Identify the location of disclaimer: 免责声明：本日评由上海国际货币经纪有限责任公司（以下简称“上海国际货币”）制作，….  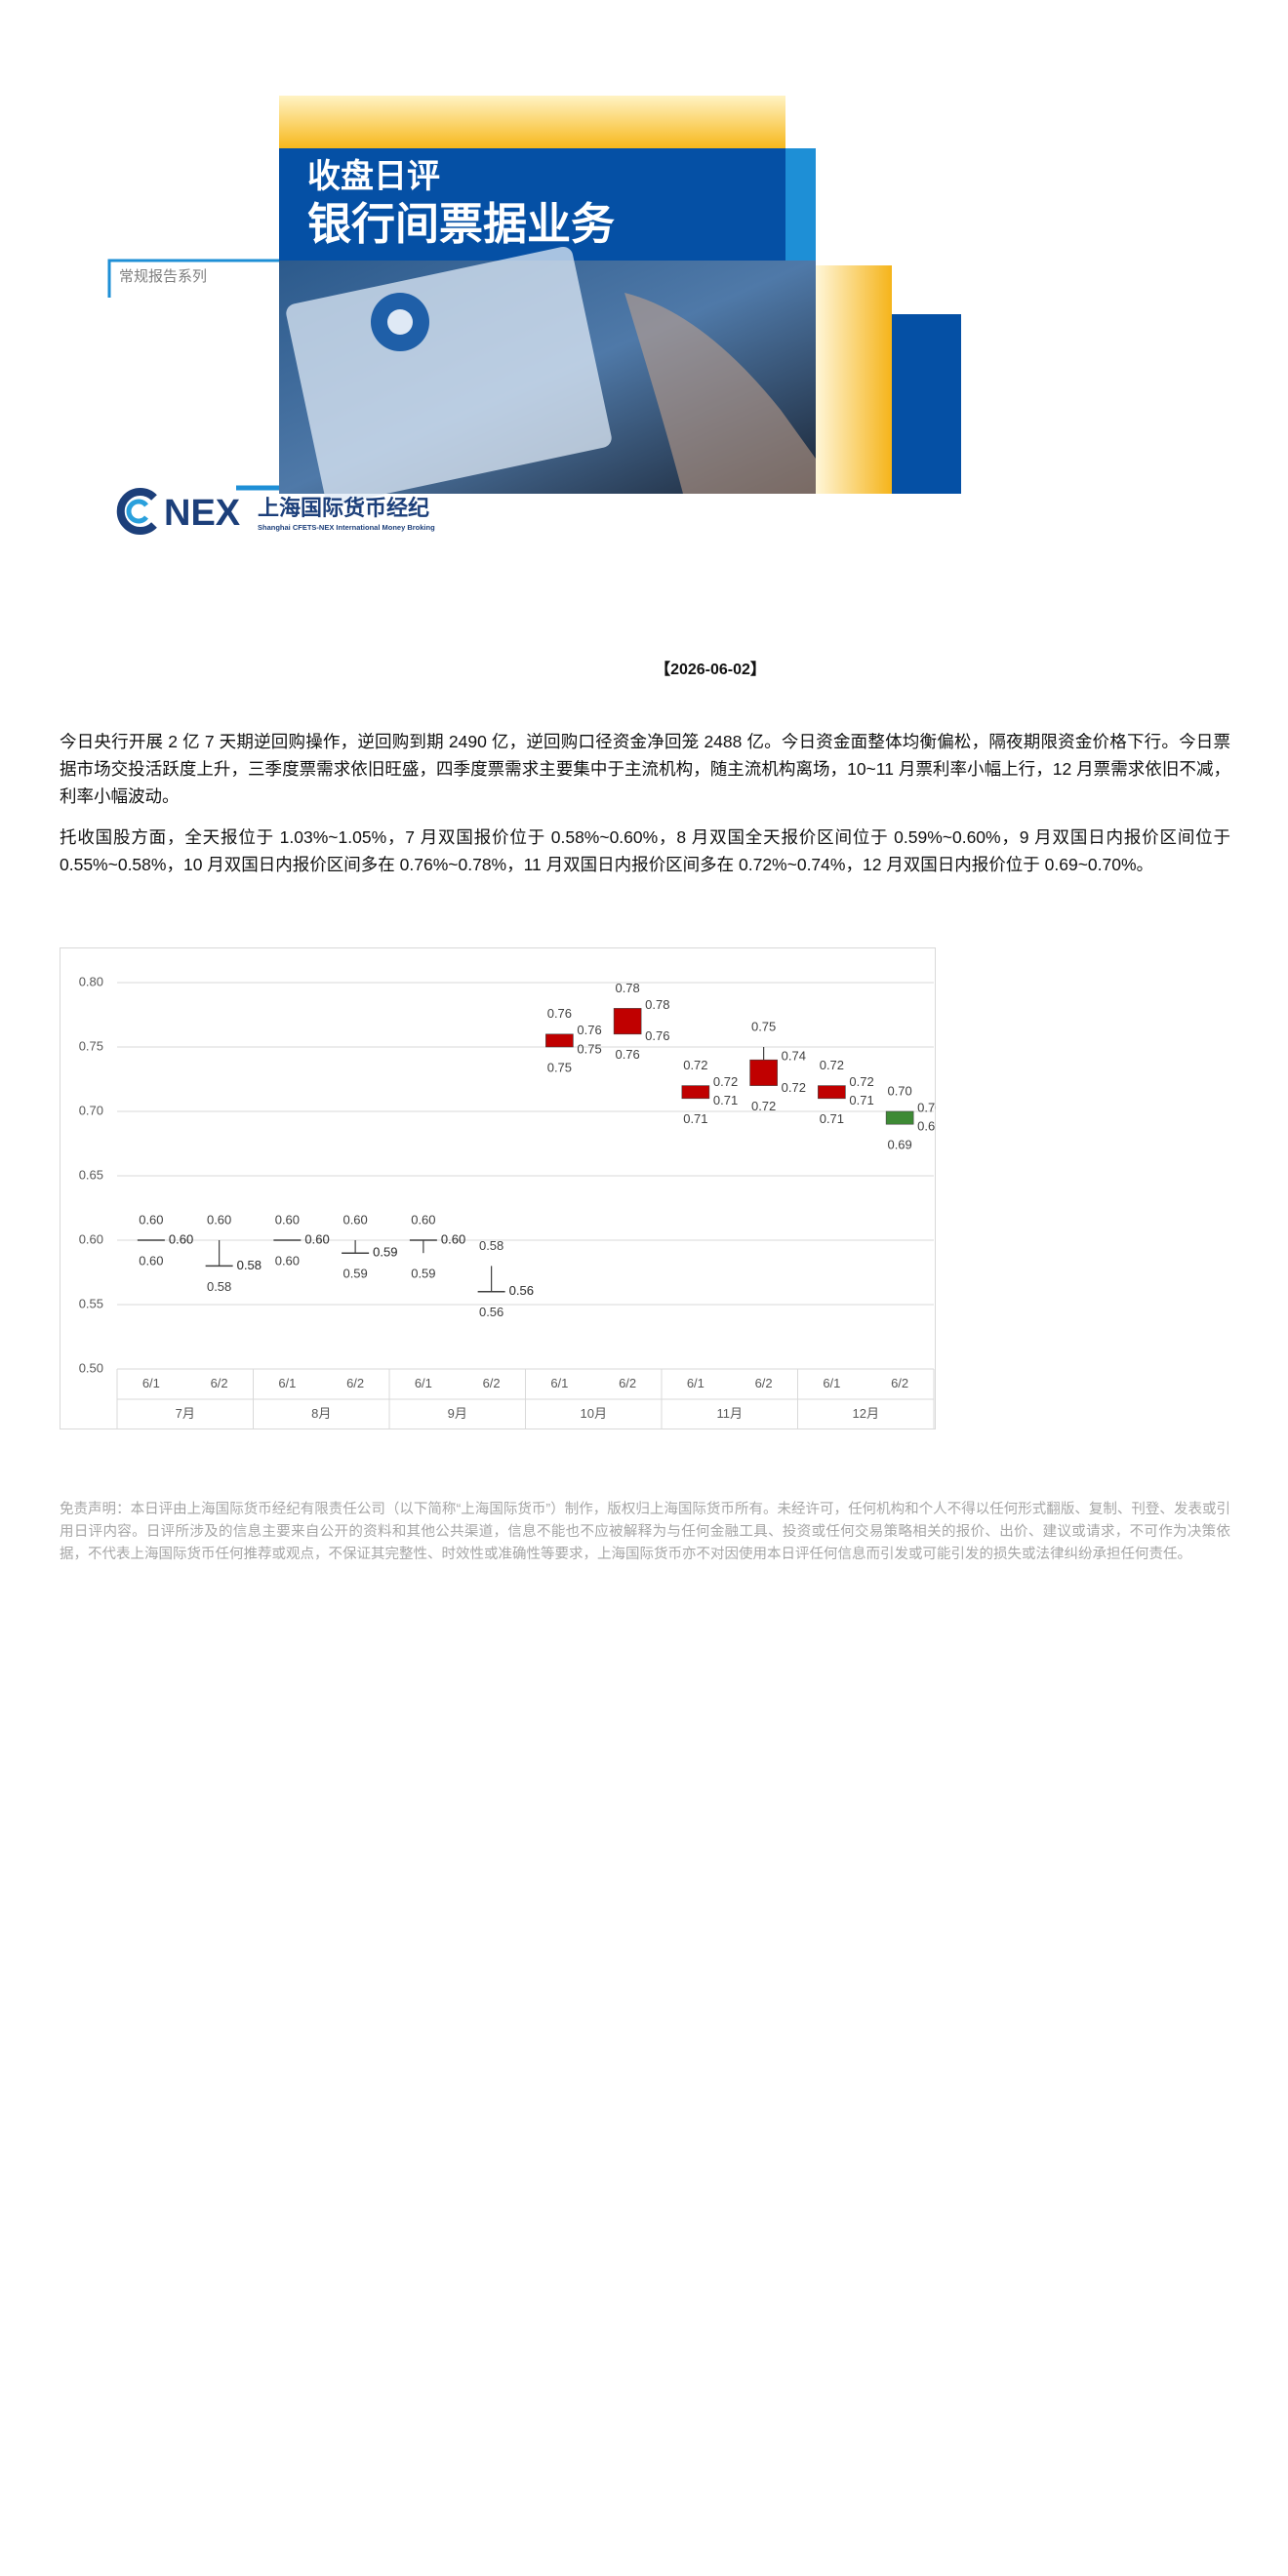
(645, 1532).